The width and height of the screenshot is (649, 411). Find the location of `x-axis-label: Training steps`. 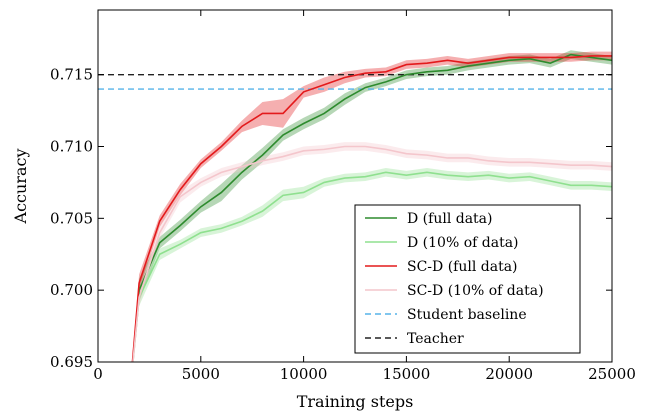

x-axis-label: Training steps is located at coordinates (355, 401).